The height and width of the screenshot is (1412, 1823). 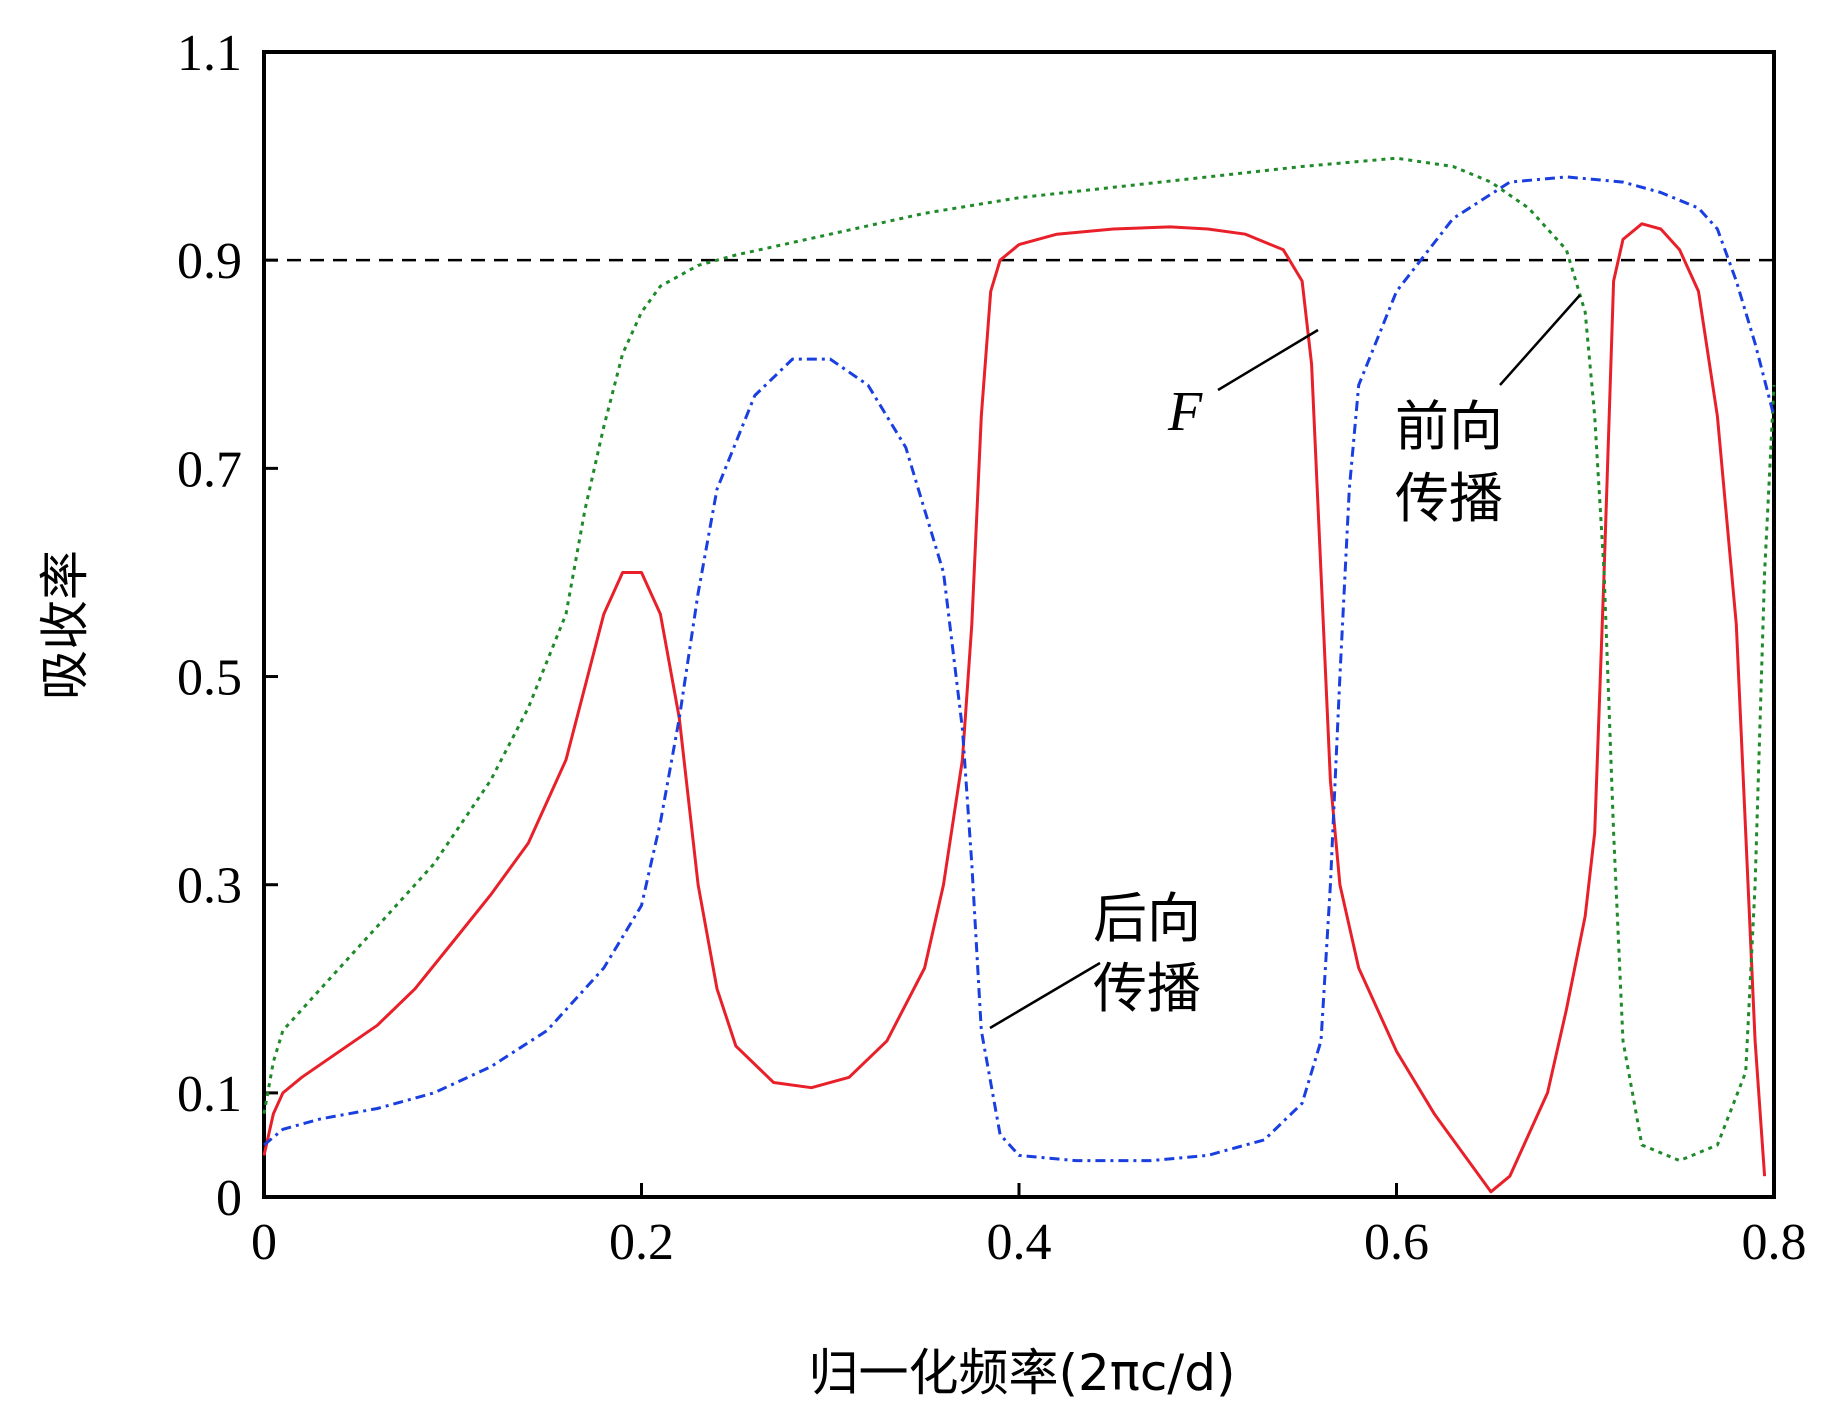 I want to click on x-axis-title: 归一化频率(2πc/d), so click(x=1021, y=1373).